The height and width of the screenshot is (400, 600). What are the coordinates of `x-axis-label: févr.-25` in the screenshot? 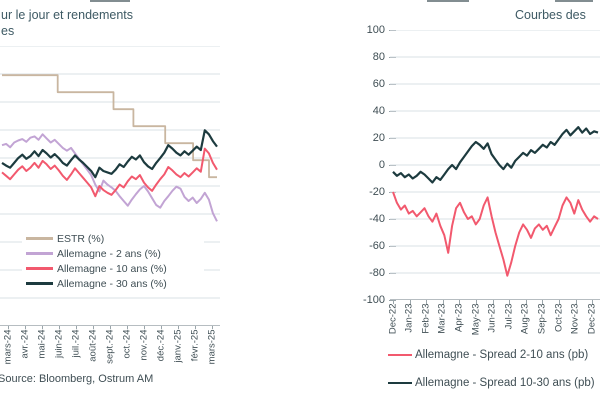 It's located at (194, 345).